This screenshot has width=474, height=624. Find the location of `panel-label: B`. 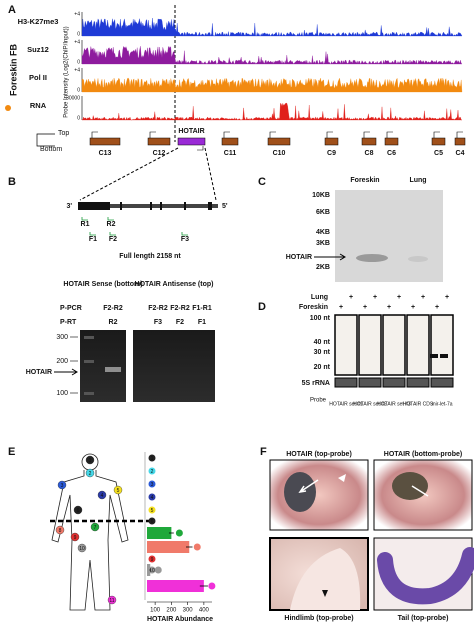

panel-label: B is located at coordinates (12, 182).